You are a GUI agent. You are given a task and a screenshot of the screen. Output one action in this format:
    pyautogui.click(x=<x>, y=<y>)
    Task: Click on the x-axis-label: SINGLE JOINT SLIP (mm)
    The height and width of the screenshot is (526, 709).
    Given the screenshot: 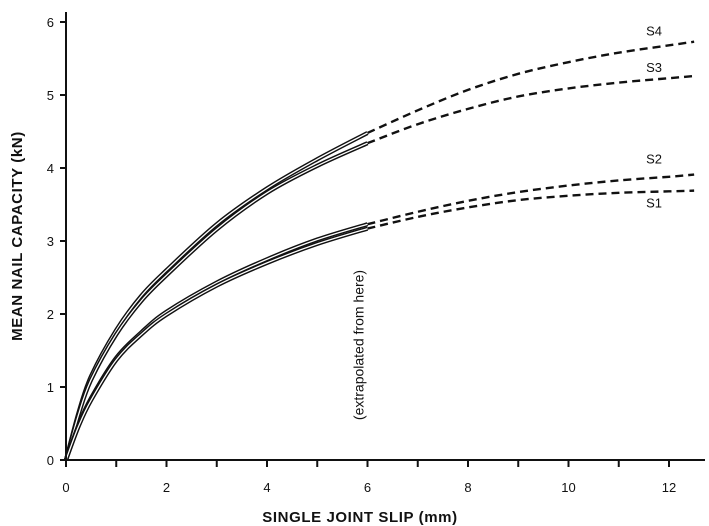 What is the action you would take?
    pyautogui.click(x=359, y=517)
    